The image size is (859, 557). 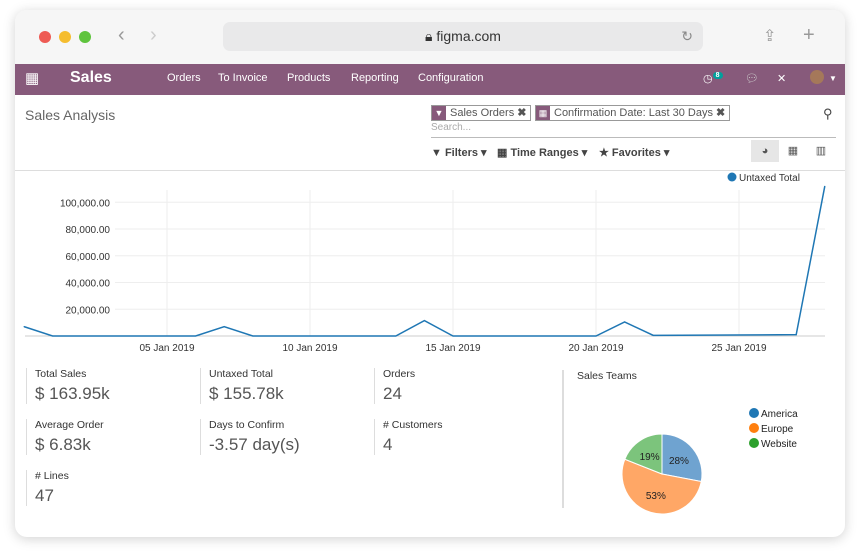 What do you see at coordinates (247, 425) in the screenshot?
I see `kpi-label: Days to Confirm` at bounding box center [247, 425].